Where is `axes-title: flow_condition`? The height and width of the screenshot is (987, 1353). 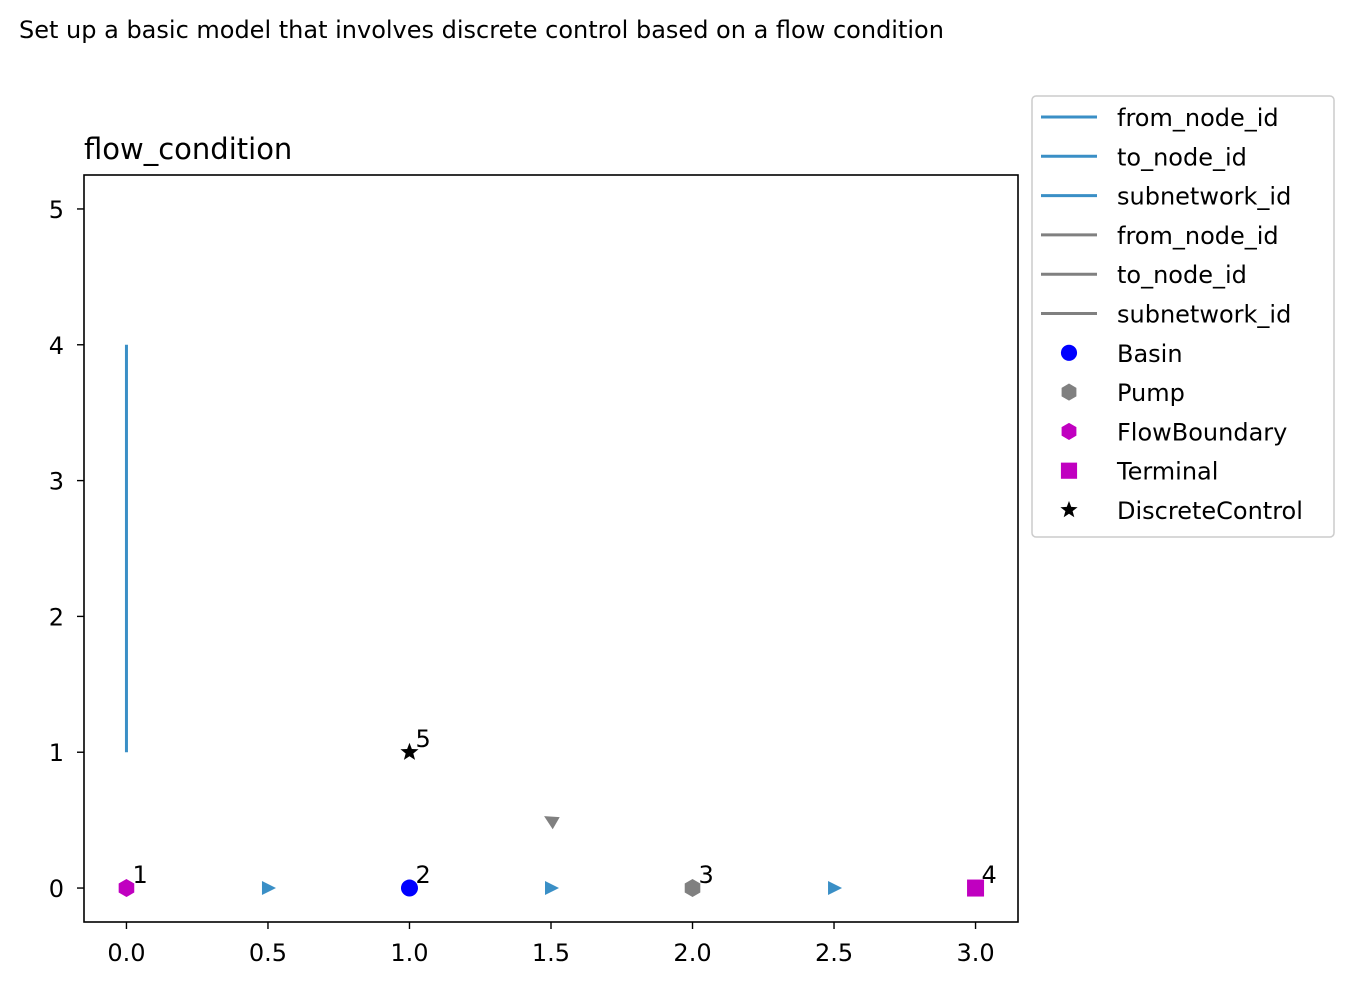
axes-title: flow_condition is located at coordinates (188, 149).